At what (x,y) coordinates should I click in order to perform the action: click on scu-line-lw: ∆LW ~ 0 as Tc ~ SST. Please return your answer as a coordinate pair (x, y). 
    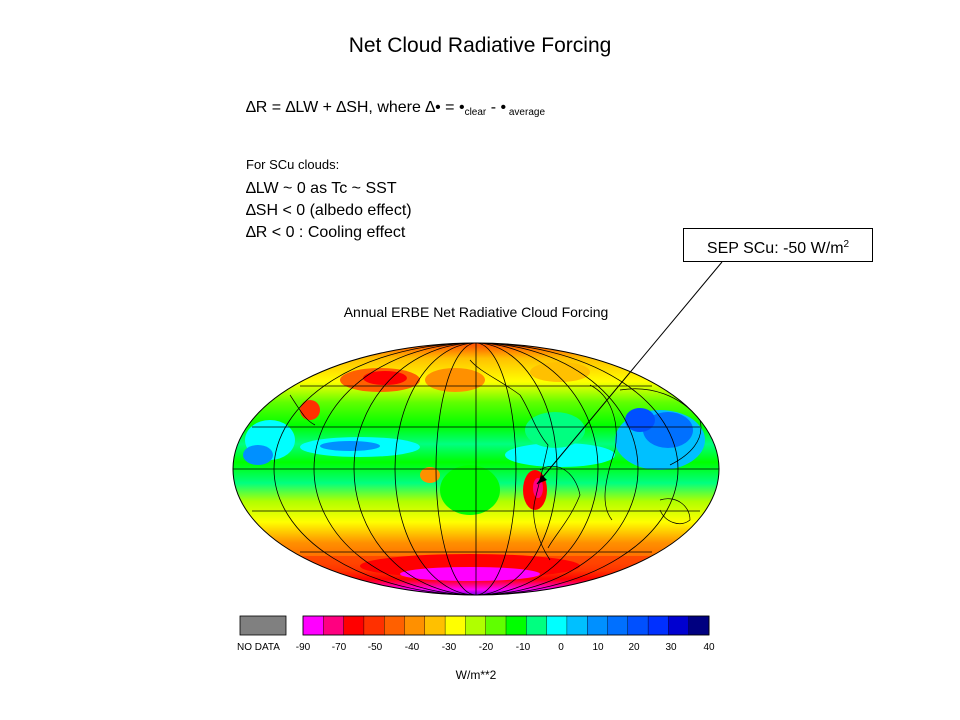
    Looking at the image, I should click on (321, 188).